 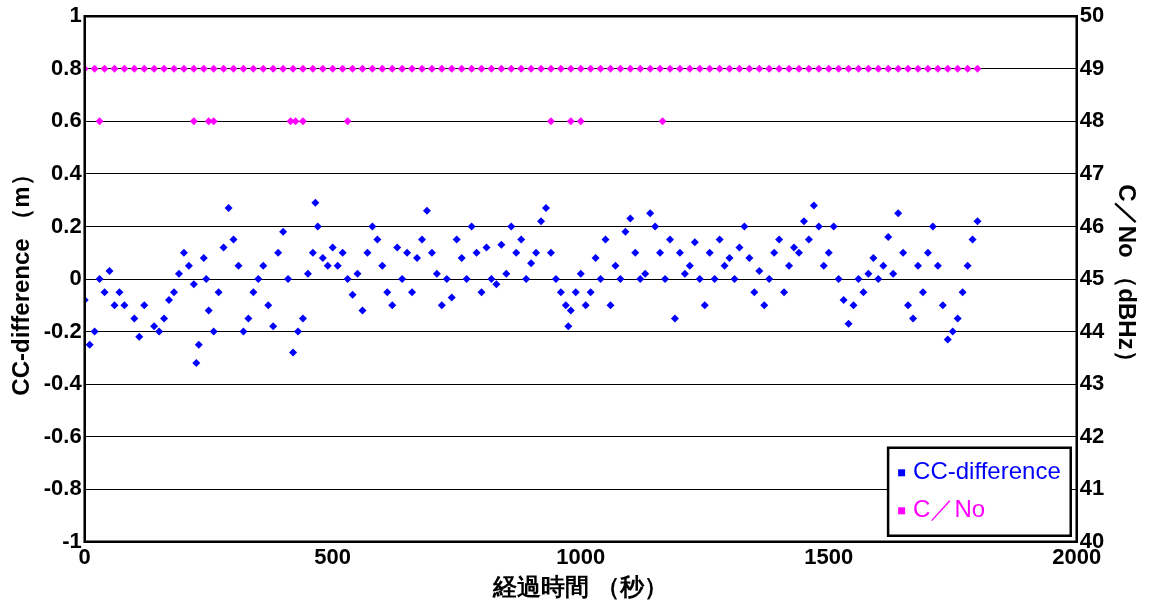 I want to click on legend-label: CC-difference, so click(x=987, y=471).